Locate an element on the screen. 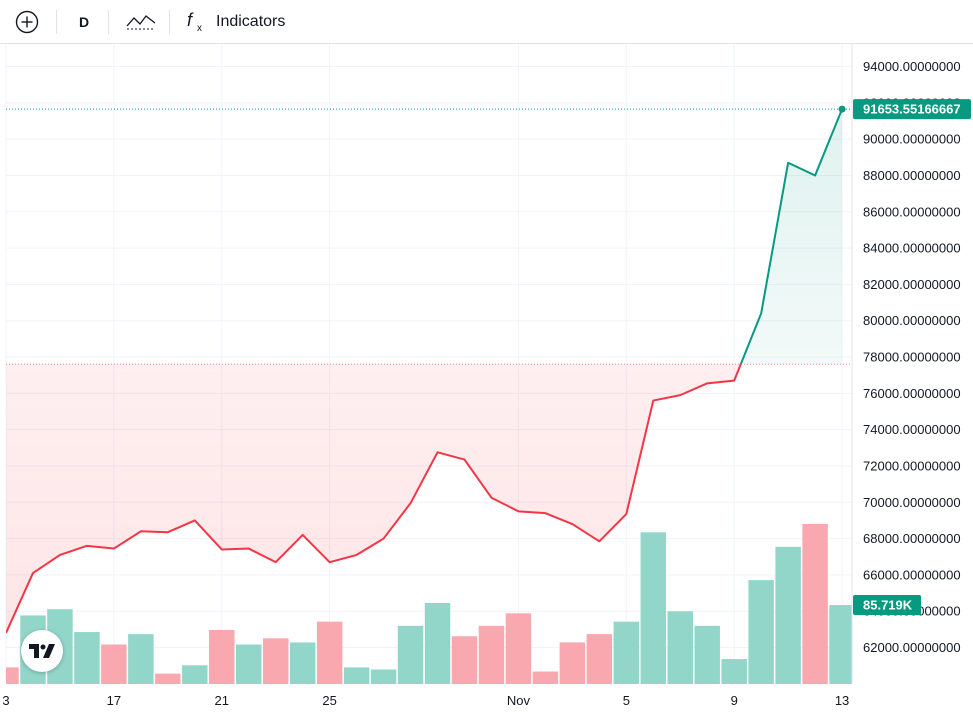 This screenshot has height=712, width=973. time-tick-label: 13 is located at coordinates (842, 700).